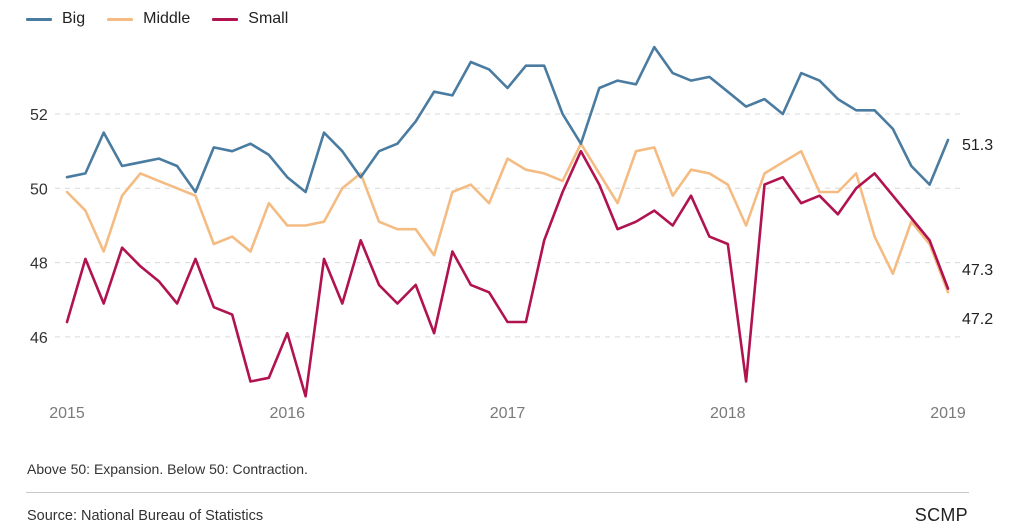 This screenshot has height=531, width=1024. What do you see at coordinates (39, 115) in the screenshot?
I see `y-tick-label: 52` at bounding box center [39, 115].